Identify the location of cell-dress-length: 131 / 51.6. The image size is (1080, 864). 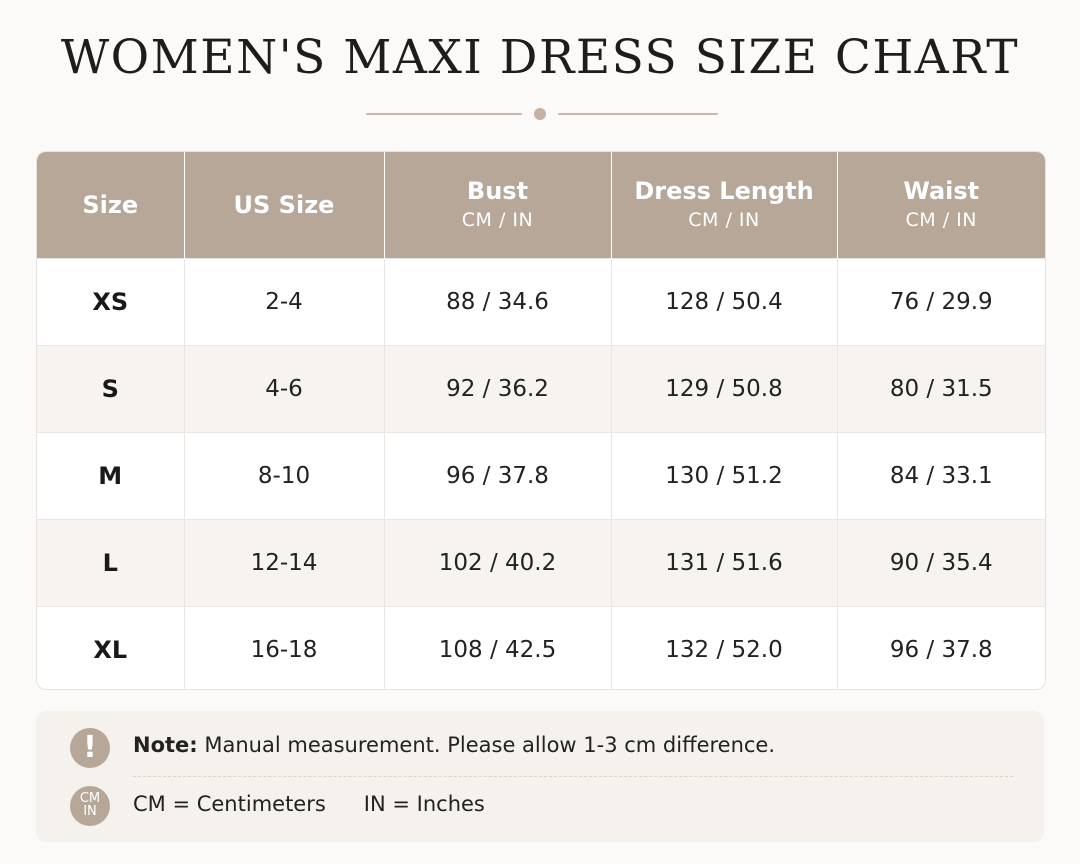
(723, 563).